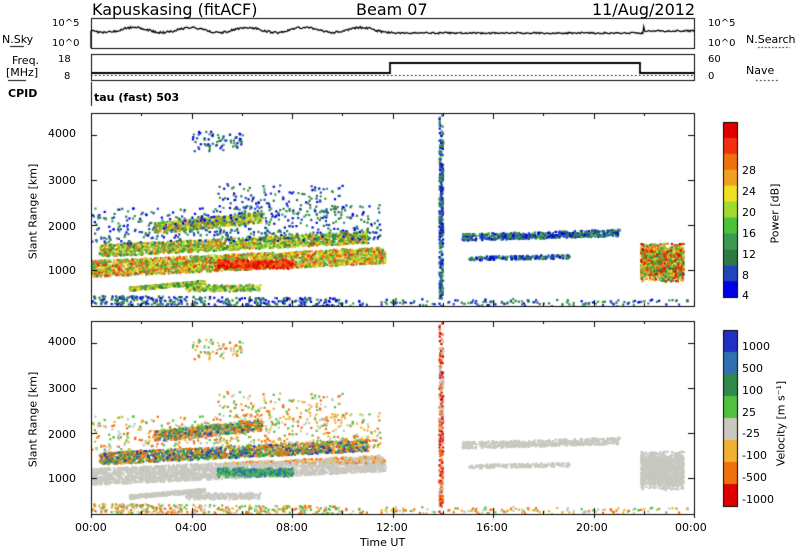  I want to click on velocity-cb-tick-500: 500, so click(752, 368).